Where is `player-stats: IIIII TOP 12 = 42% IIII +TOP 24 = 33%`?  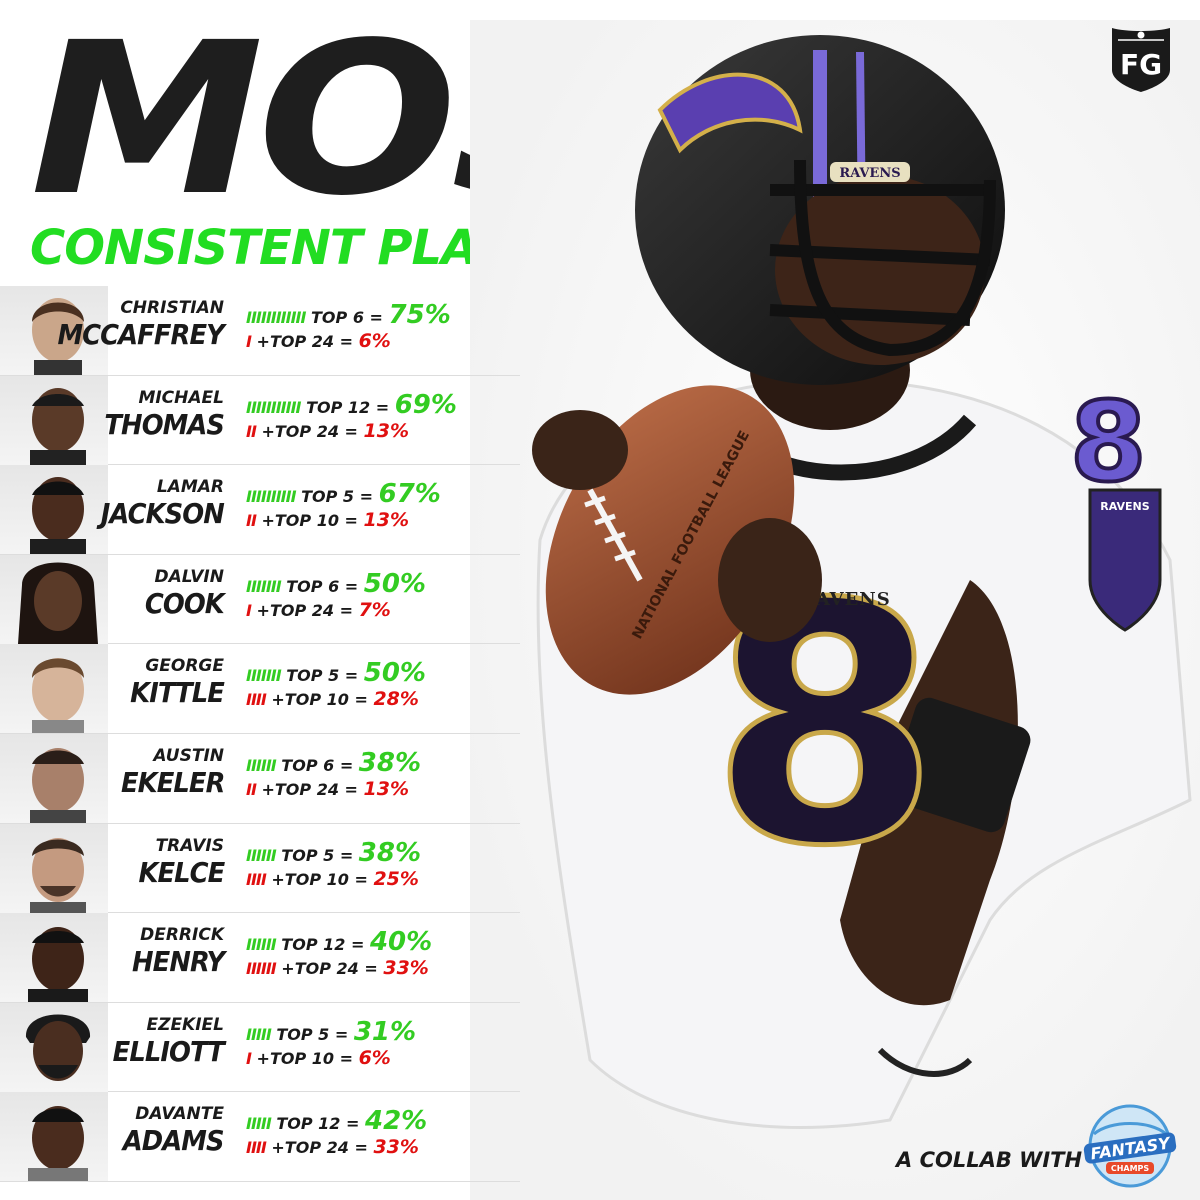 player-stats: IIIII TOP 12 = 42% IIII +TOP 24 = 33% is located at coordinates (336, 1134).